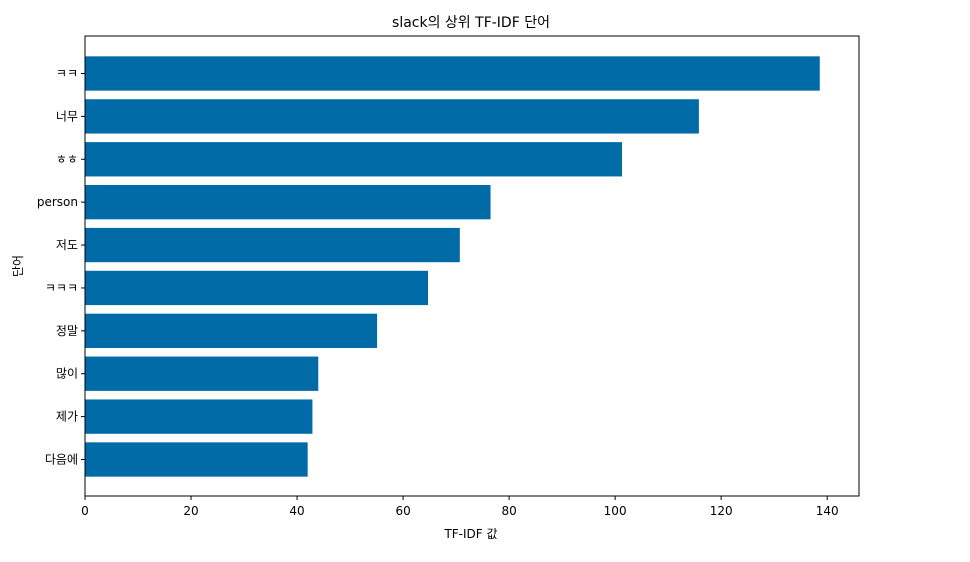  What do you see at coordinates (508, 511) in the screenshot?
I see `x-tick-label: 80` at bounding box center [508, 511].